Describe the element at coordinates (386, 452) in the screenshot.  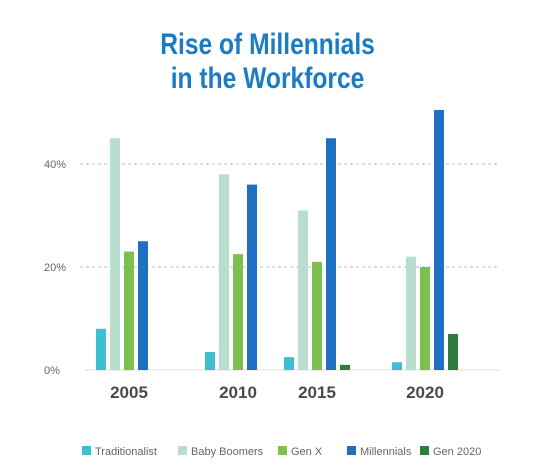
I see `legend-label: Millennials` at that location.